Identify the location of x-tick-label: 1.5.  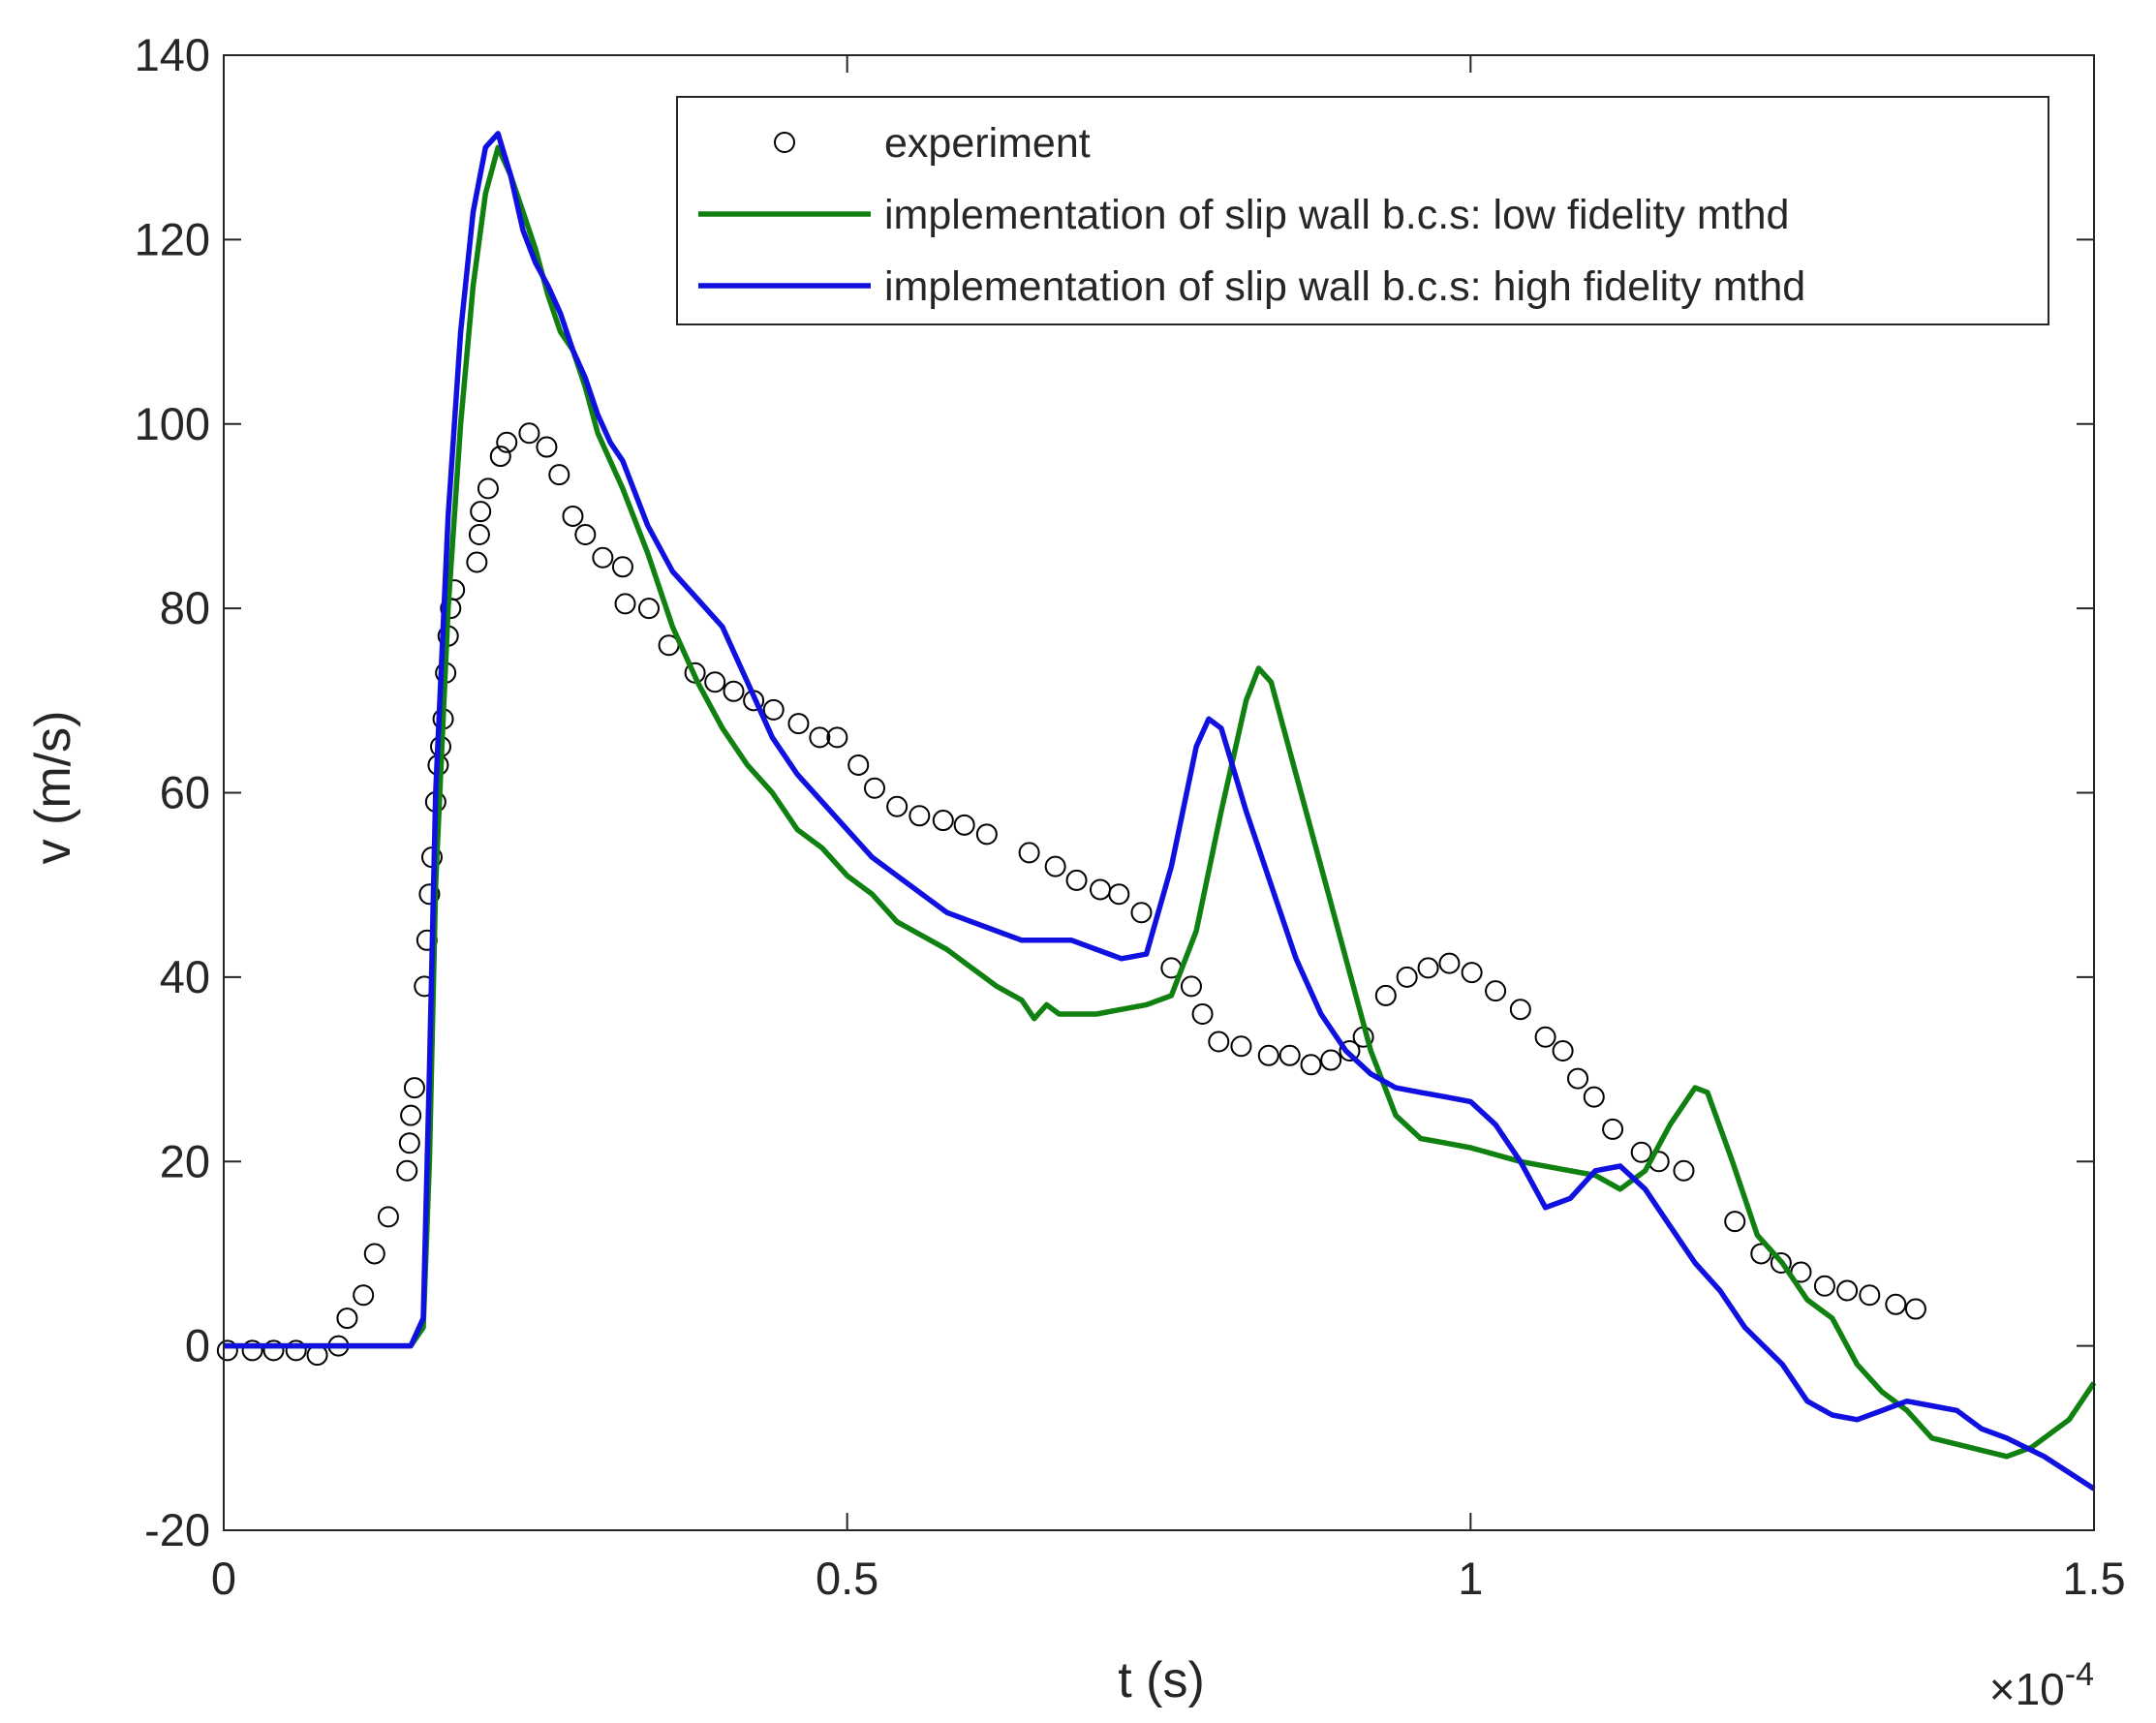
(2093, 1578).